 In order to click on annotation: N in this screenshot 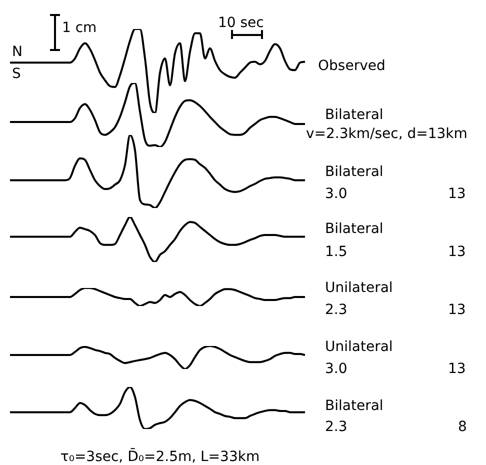, I will do `click(17, 52)`.